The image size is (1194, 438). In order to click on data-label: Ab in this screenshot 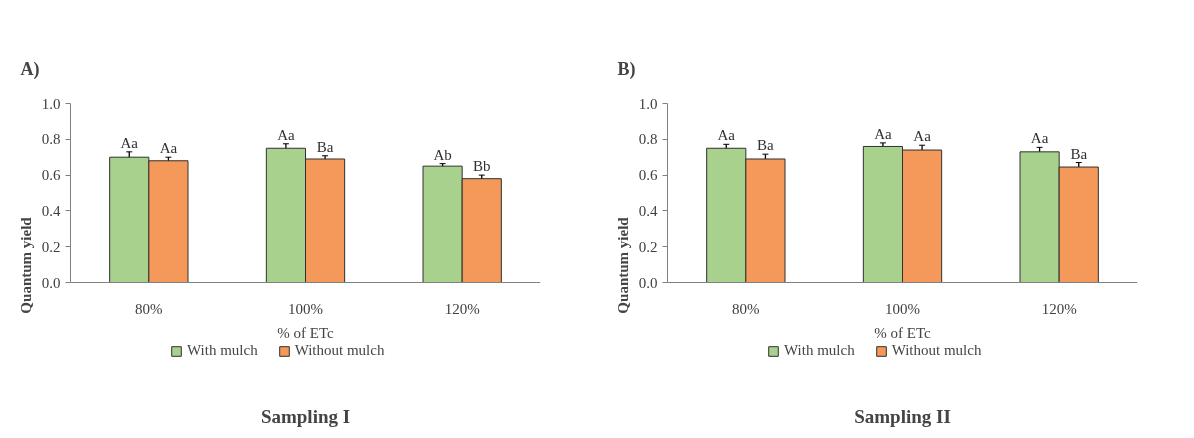, I will do `click(442, 154)`.